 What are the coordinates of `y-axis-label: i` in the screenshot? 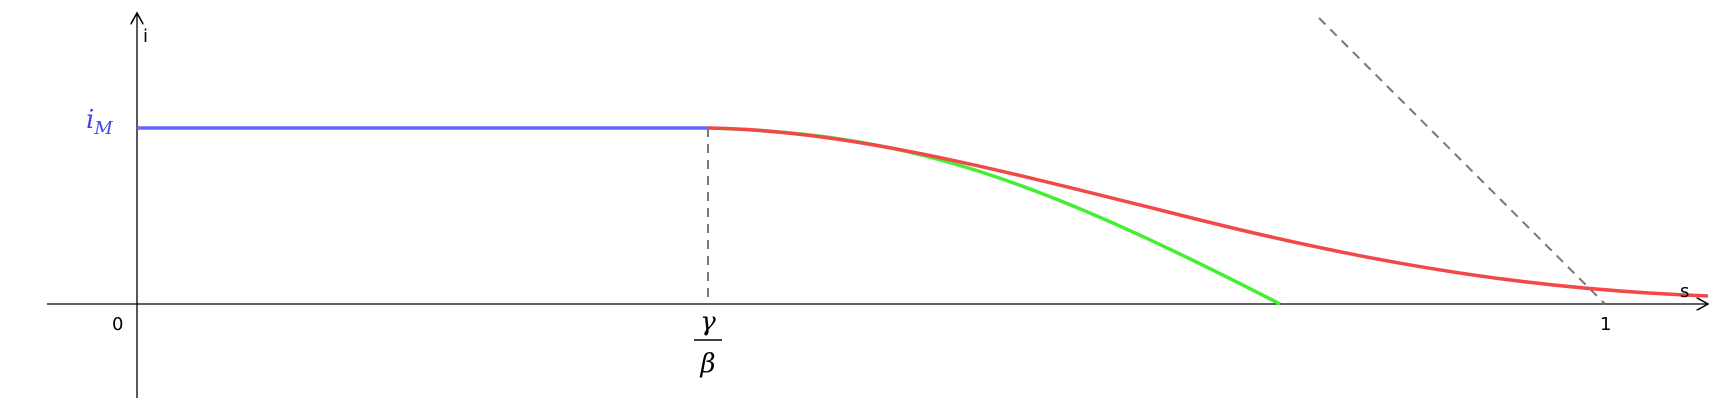 It's located at (145, 36).